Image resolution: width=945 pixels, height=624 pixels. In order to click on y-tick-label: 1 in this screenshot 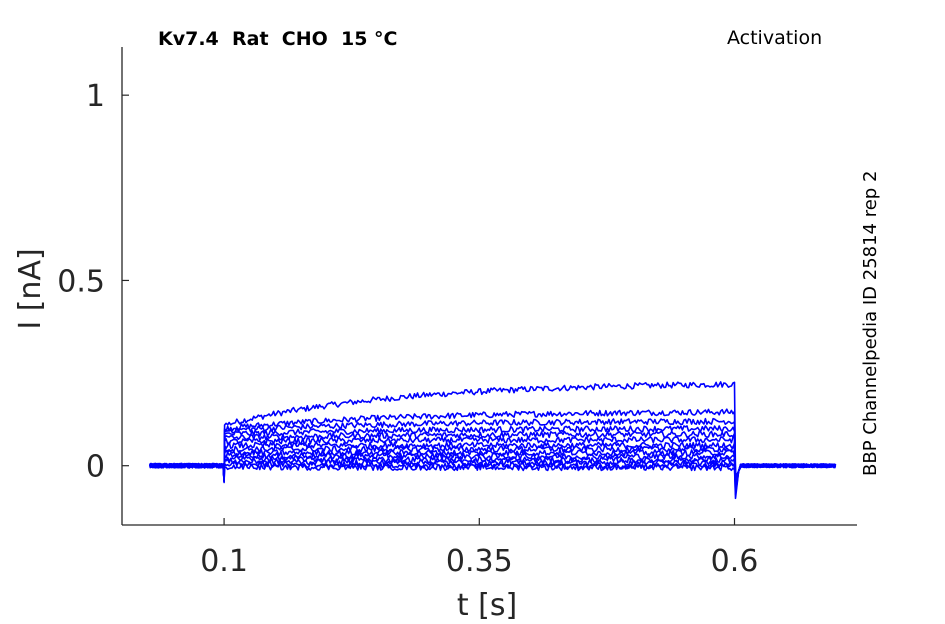, I will do `click(95, 96)`.